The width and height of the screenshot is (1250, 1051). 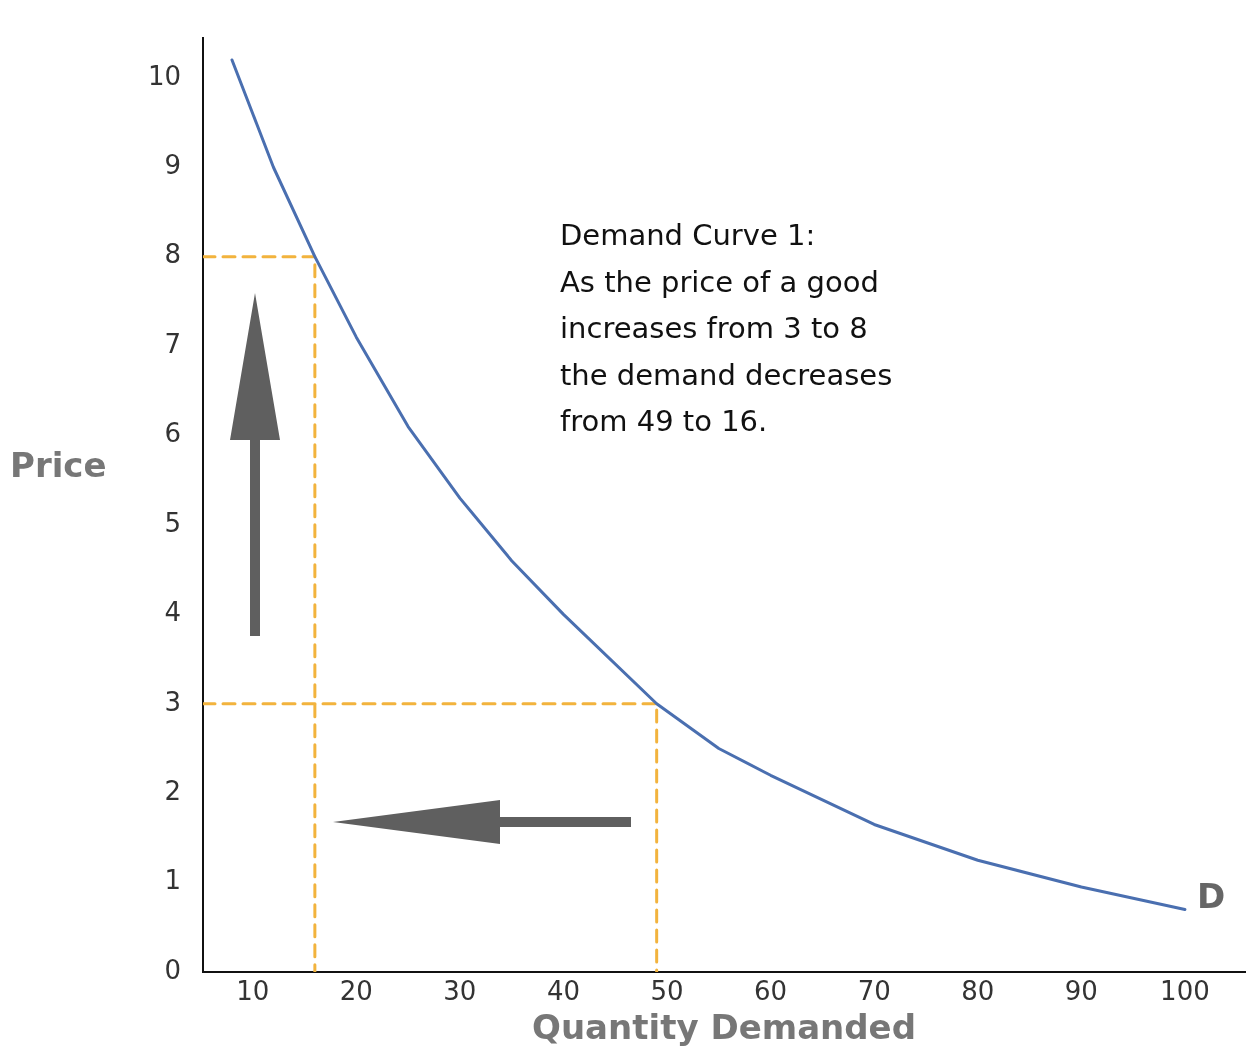 What do you see at coordinates (253, 991) in the screenshot?
I see `x-tick-label: 10` at bounding box center [253, 991].